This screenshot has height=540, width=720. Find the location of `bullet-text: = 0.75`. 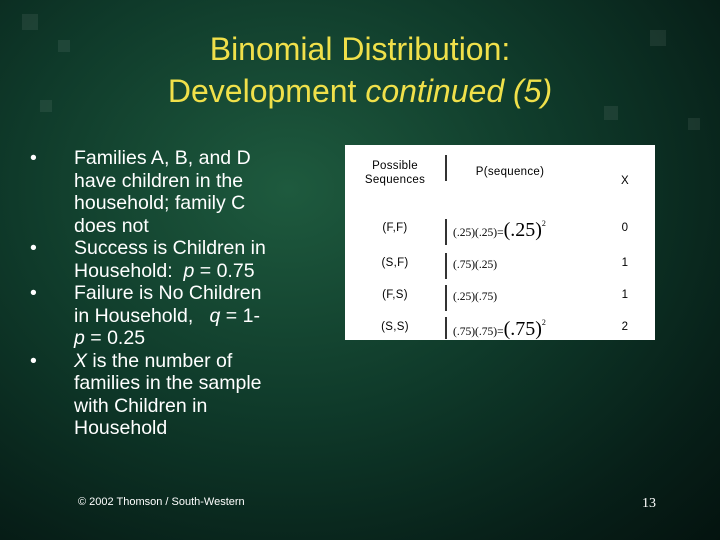

bullet-text: = 0.75 is located at coordinates (224, 270).